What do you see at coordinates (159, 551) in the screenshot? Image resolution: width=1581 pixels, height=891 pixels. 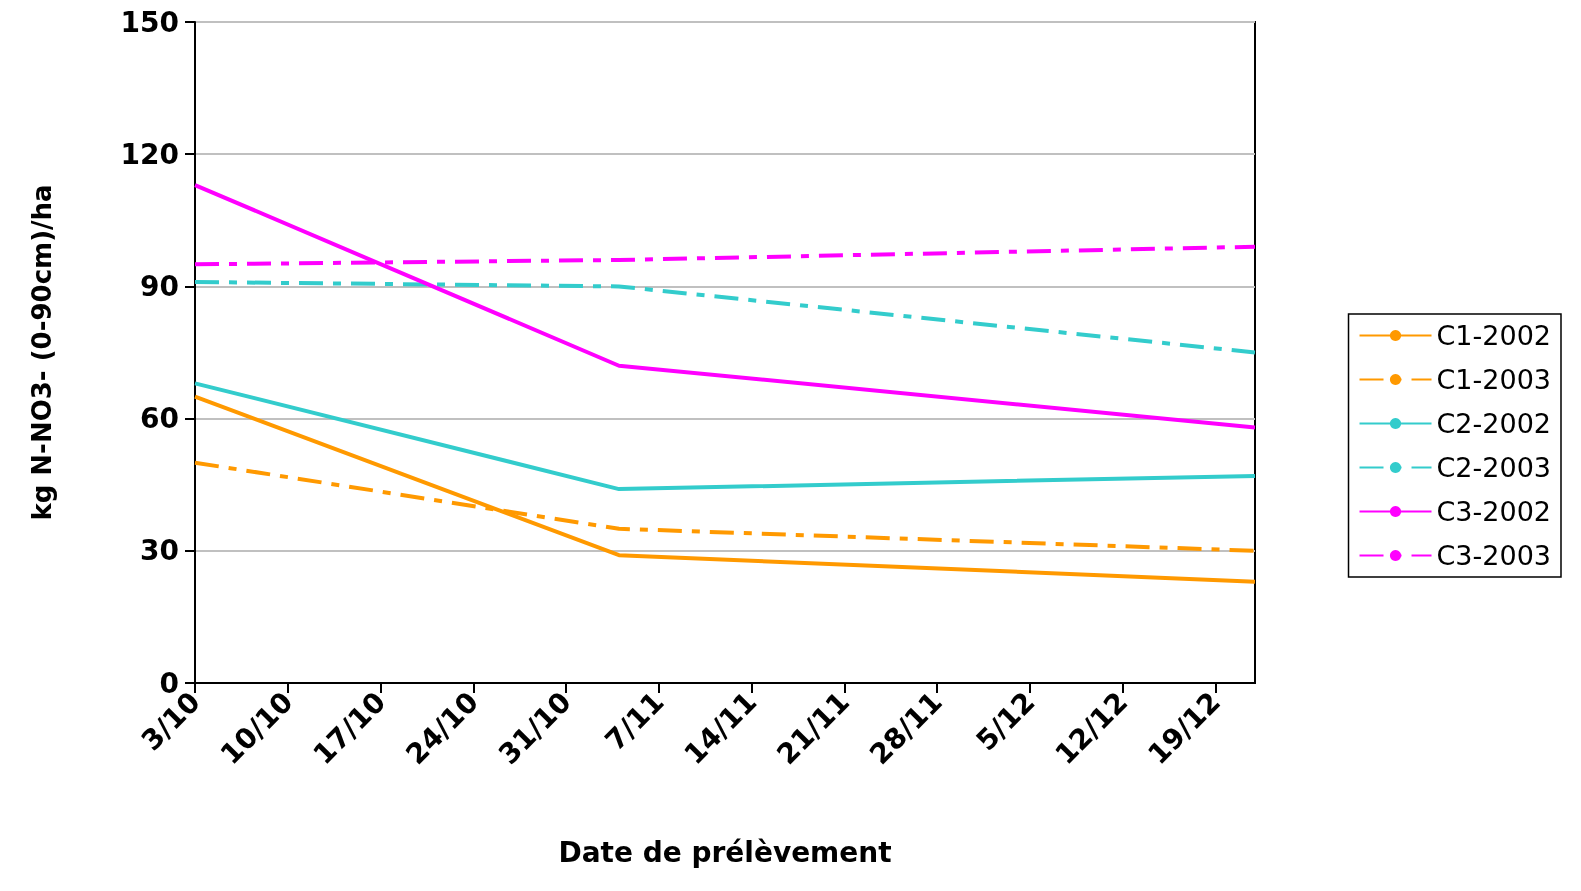 I see `y-tick-label: 30` at bounding box center [159, 551].